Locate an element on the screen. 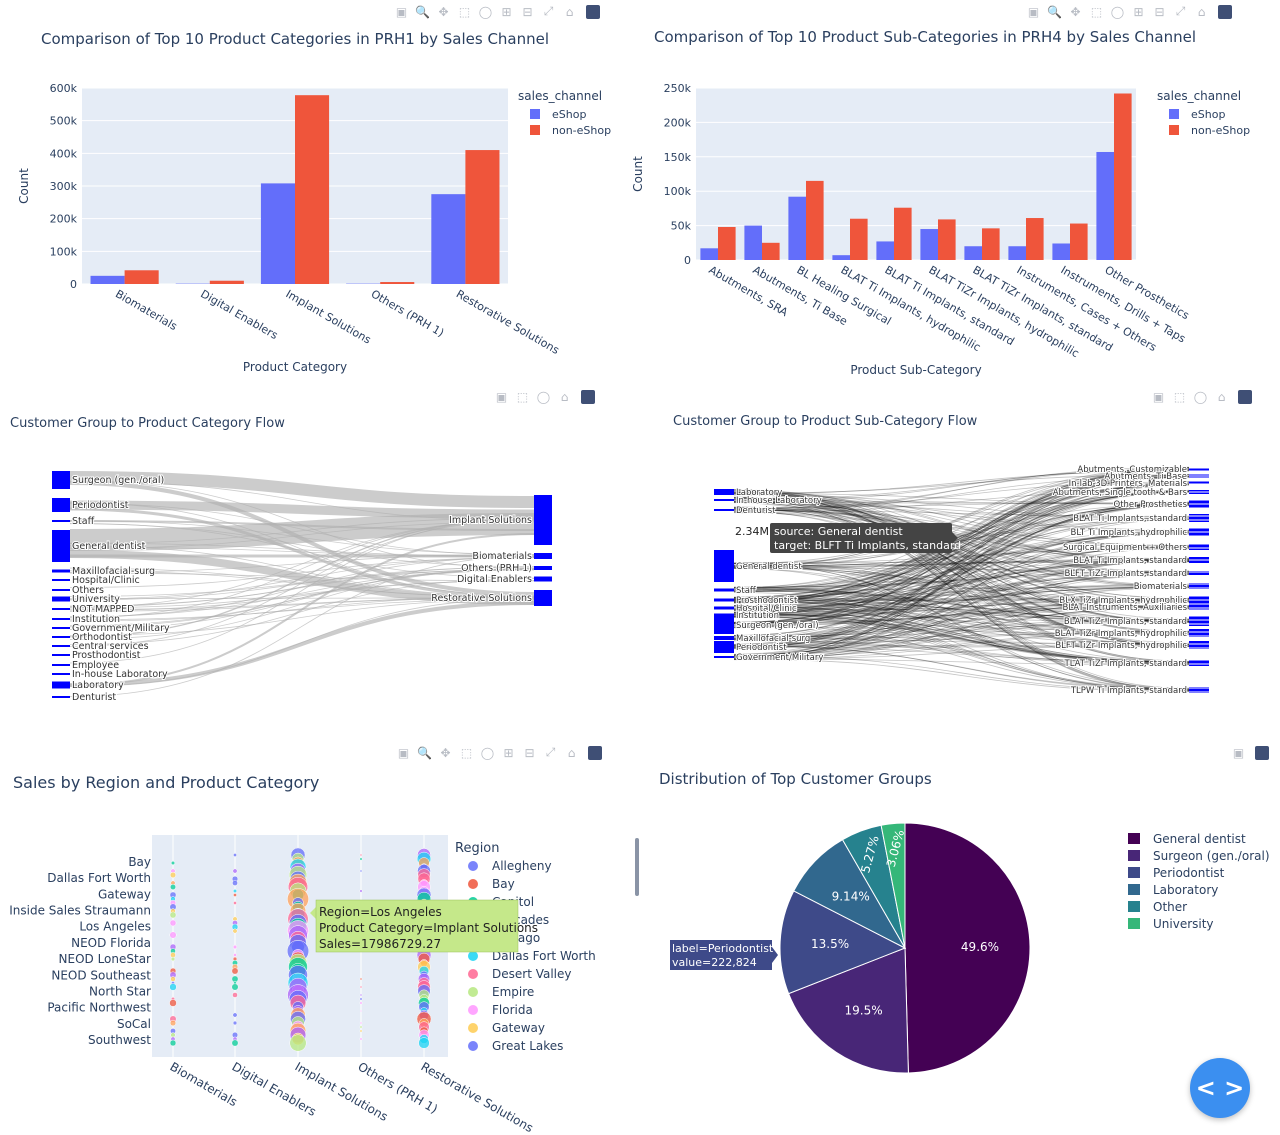 This screenshot has width=1280, height=1135. sankey-source-label: Government/Military is located at coordinates (779, 658).